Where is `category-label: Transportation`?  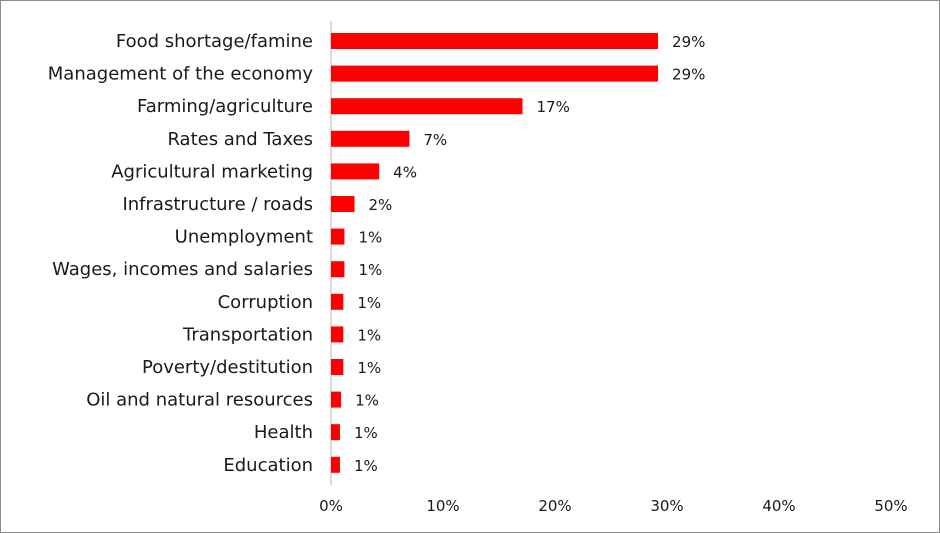 category-label: Transportation is located at coordinates (247, 334).